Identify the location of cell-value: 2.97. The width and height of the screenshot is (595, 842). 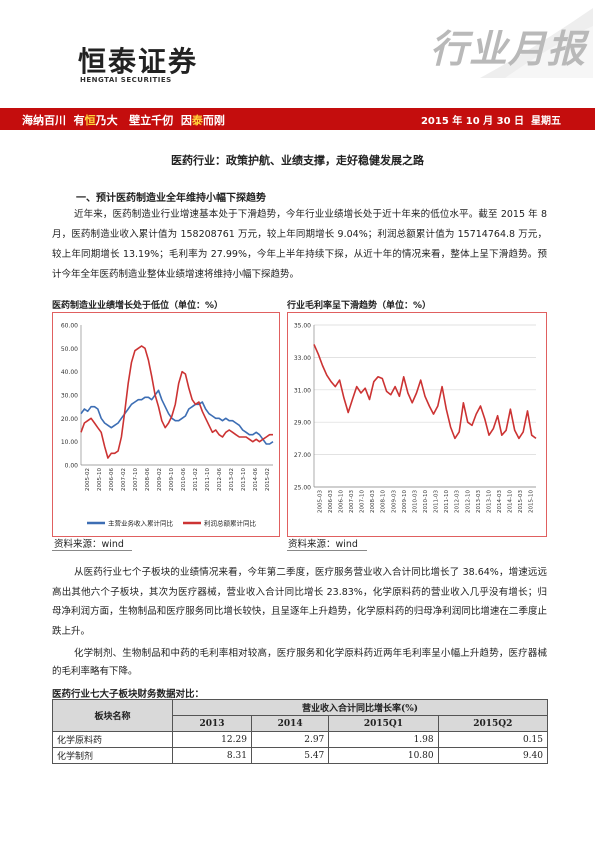
(290, 739).